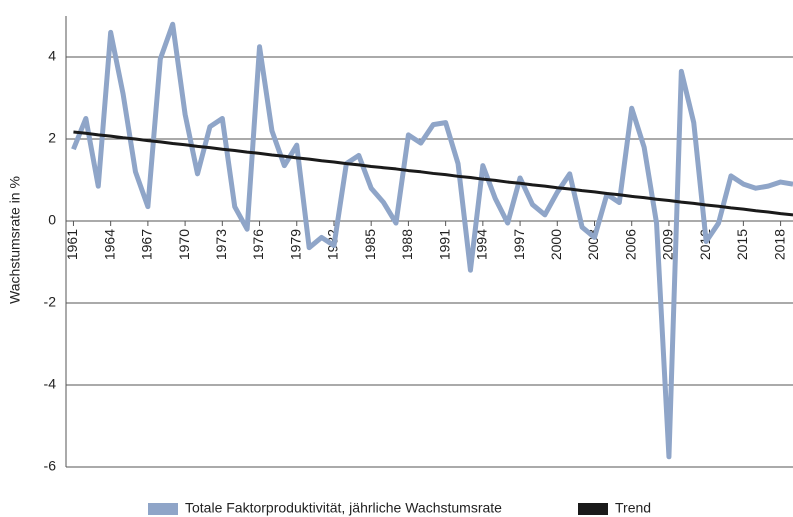 This screenshot has height=517, width=793. What do you see at coordinates (50, 302) in the screenshot?
I see `y-tick-label: -2` at bounding box center [50, 302].